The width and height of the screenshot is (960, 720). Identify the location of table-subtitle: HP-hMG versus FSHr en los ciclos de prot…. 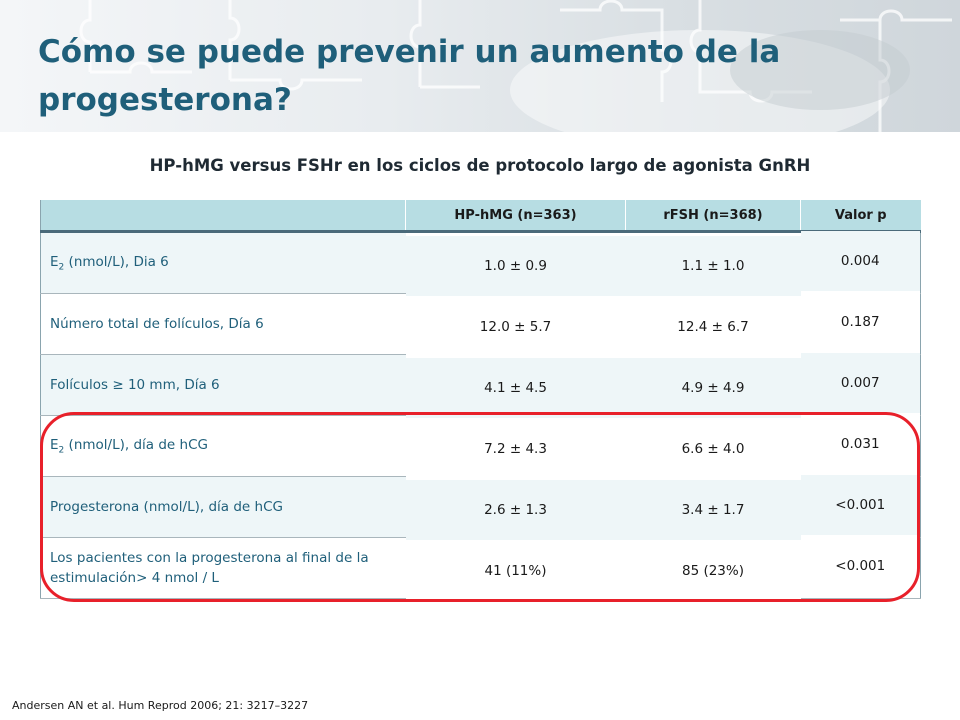
(480, 165).